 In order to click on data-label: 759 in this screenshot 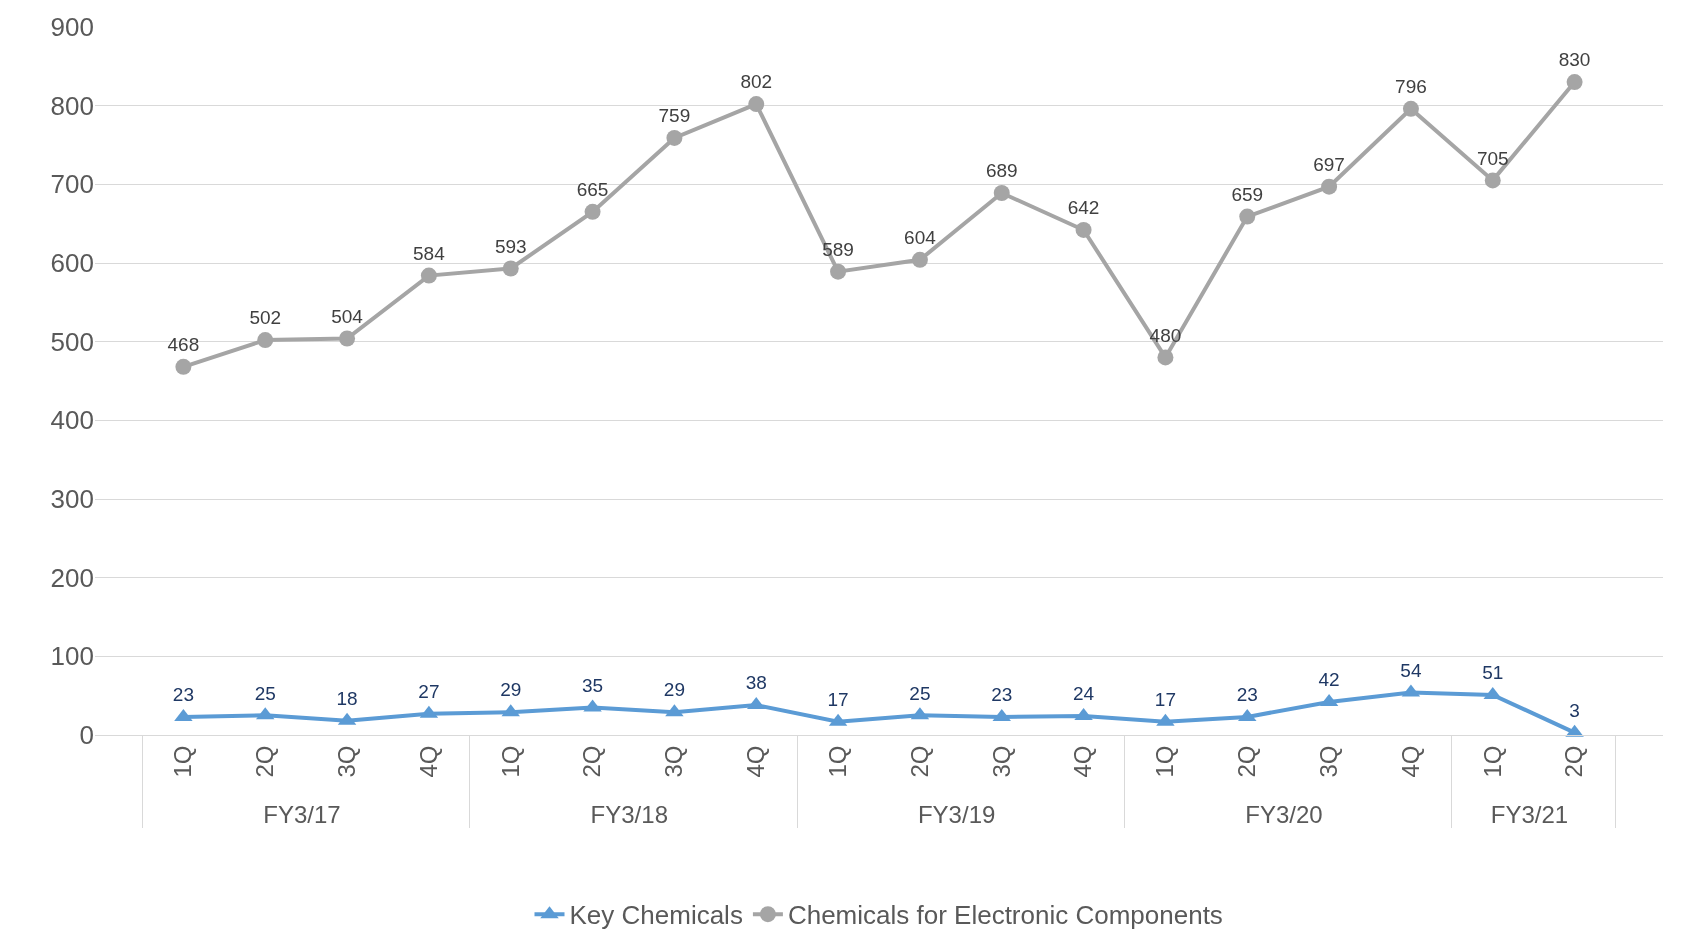, I will do `click(674, 116)`.